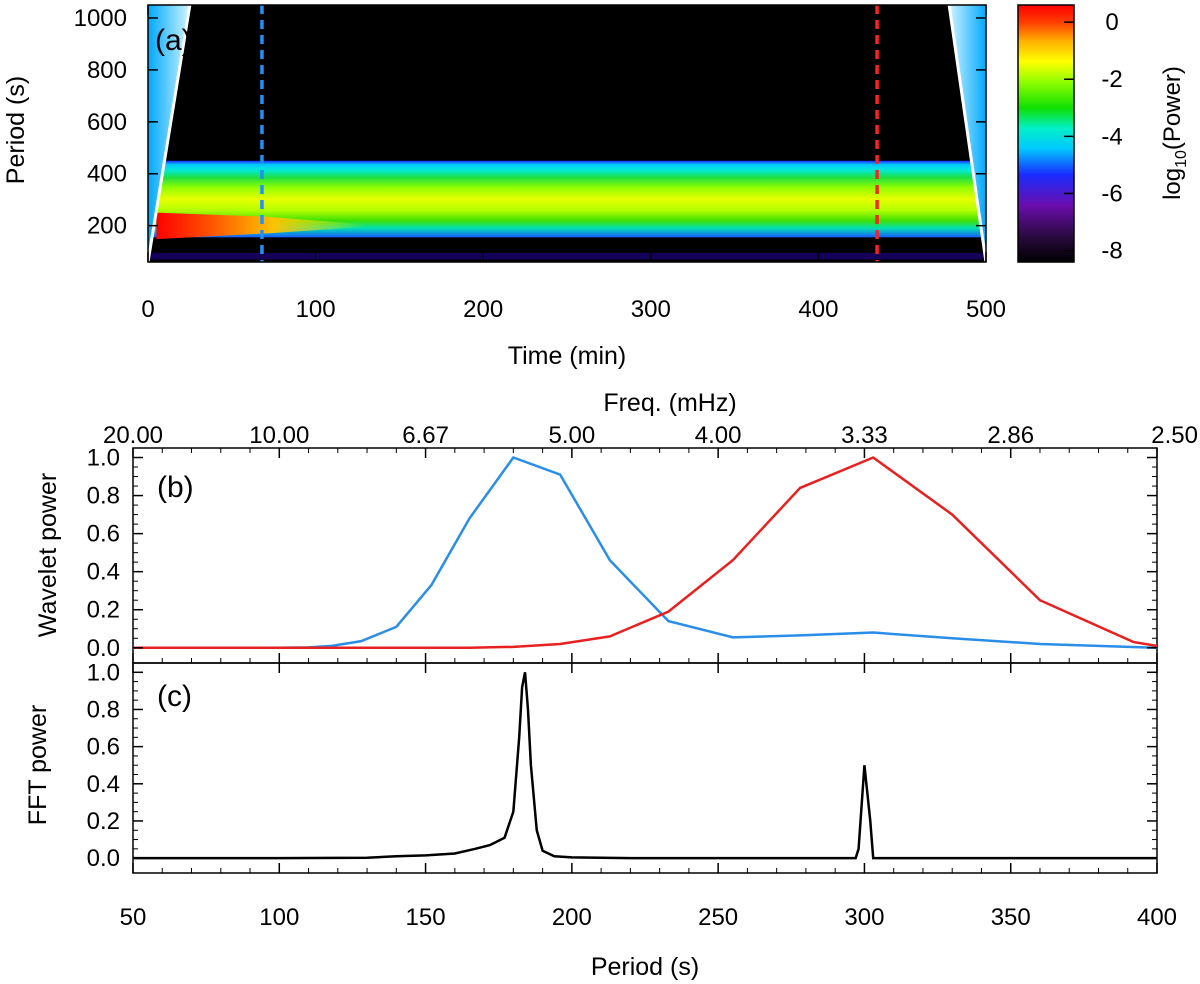 The image size is (1200, 984). What do you see at coordinates (1111, 22) in the screenshot?
I see `colorbar-tick-label: 0` at bounding box center [1111, 22].